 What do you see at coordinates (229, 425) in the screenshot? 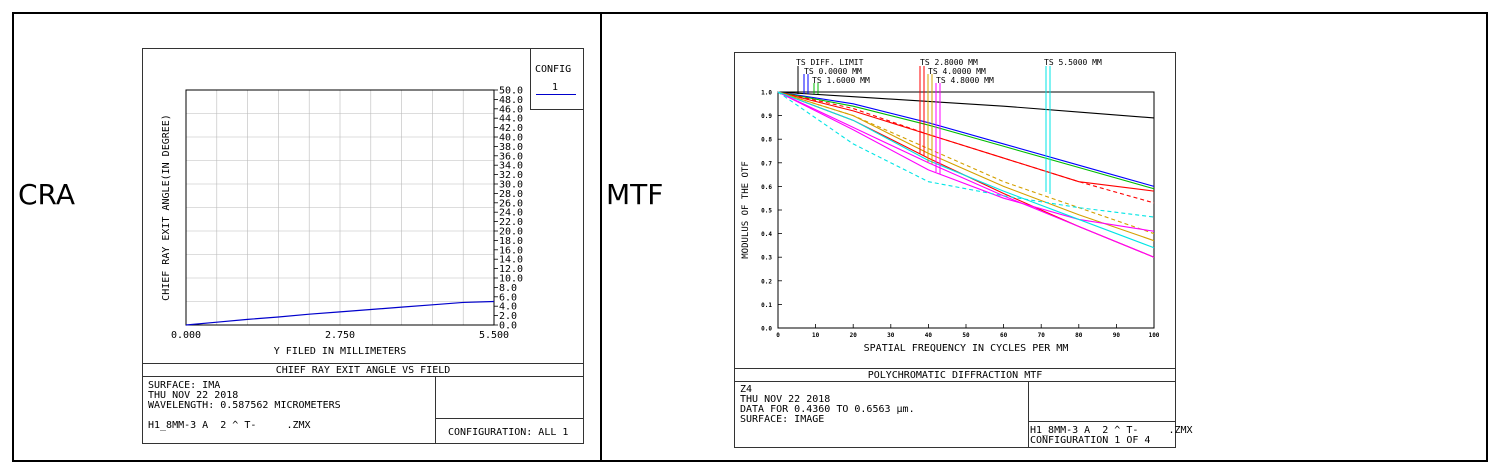
I see `cra-file-name: H1_8MM-3 A 2 ^ T- .ZMX` at bounding box center [229, 425].